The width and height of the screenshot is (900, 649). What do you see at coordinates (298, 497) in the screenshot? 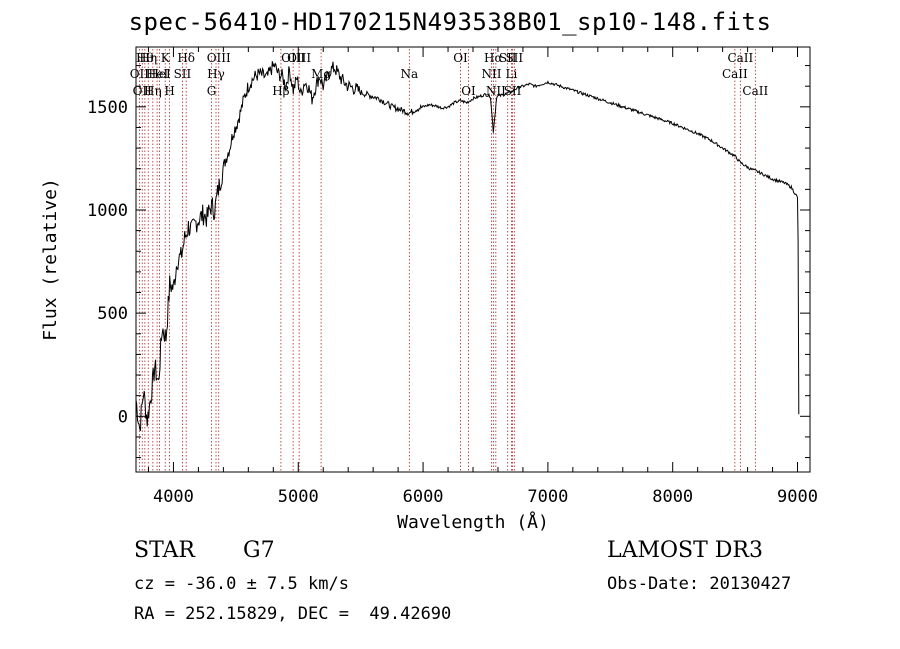
I see `x-tick-label: 5000` at bounding box center [298, 497].